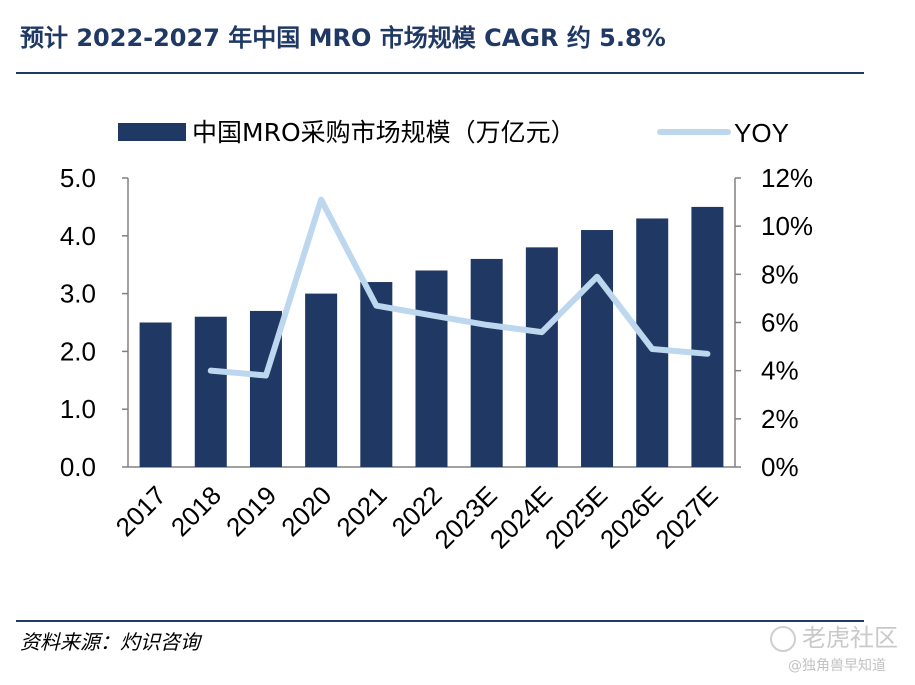  I want to click on left-tick-label: 0.0, so click(78, 467).